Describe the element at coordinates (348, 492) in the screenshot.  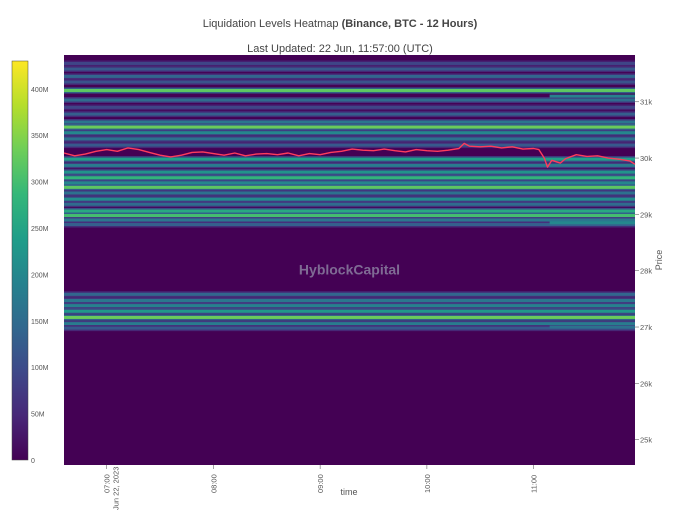
I see `x-axis-label: time` at that location.